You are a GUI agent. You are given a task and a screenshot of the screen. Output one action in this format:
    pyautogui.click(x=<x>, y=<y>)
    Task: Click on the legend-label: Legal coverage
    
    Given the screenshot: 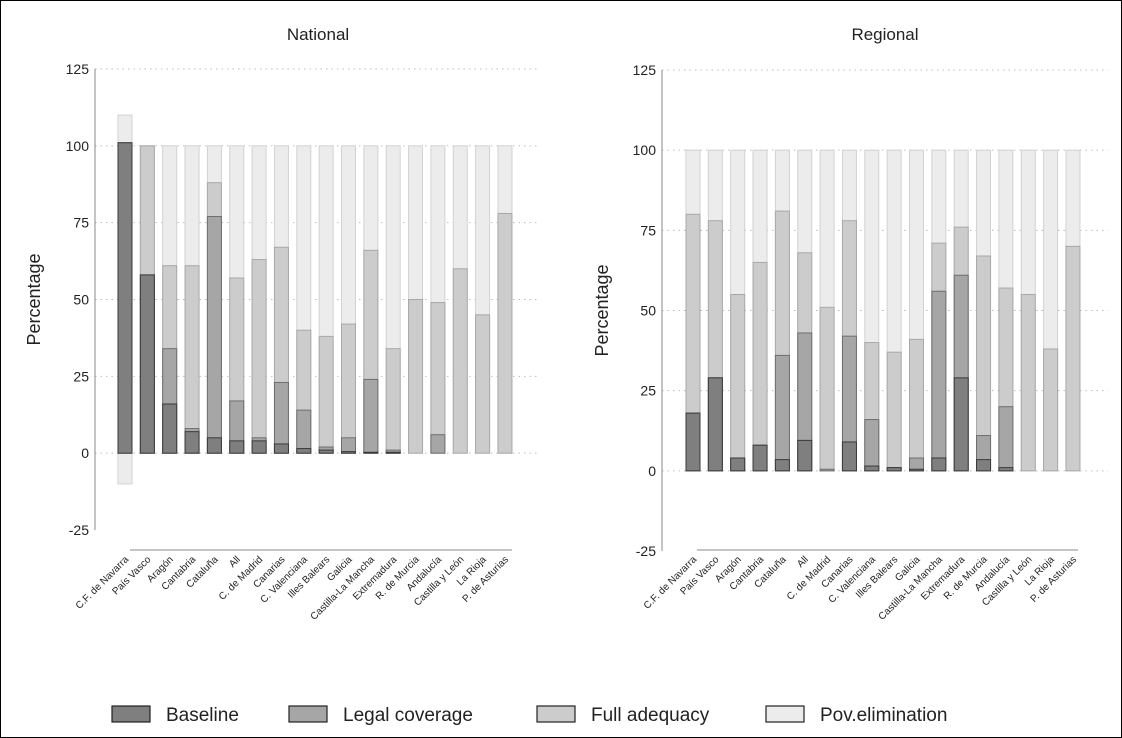 What is the action you would take?
    pyautogui.click(x=408, y=715)
    